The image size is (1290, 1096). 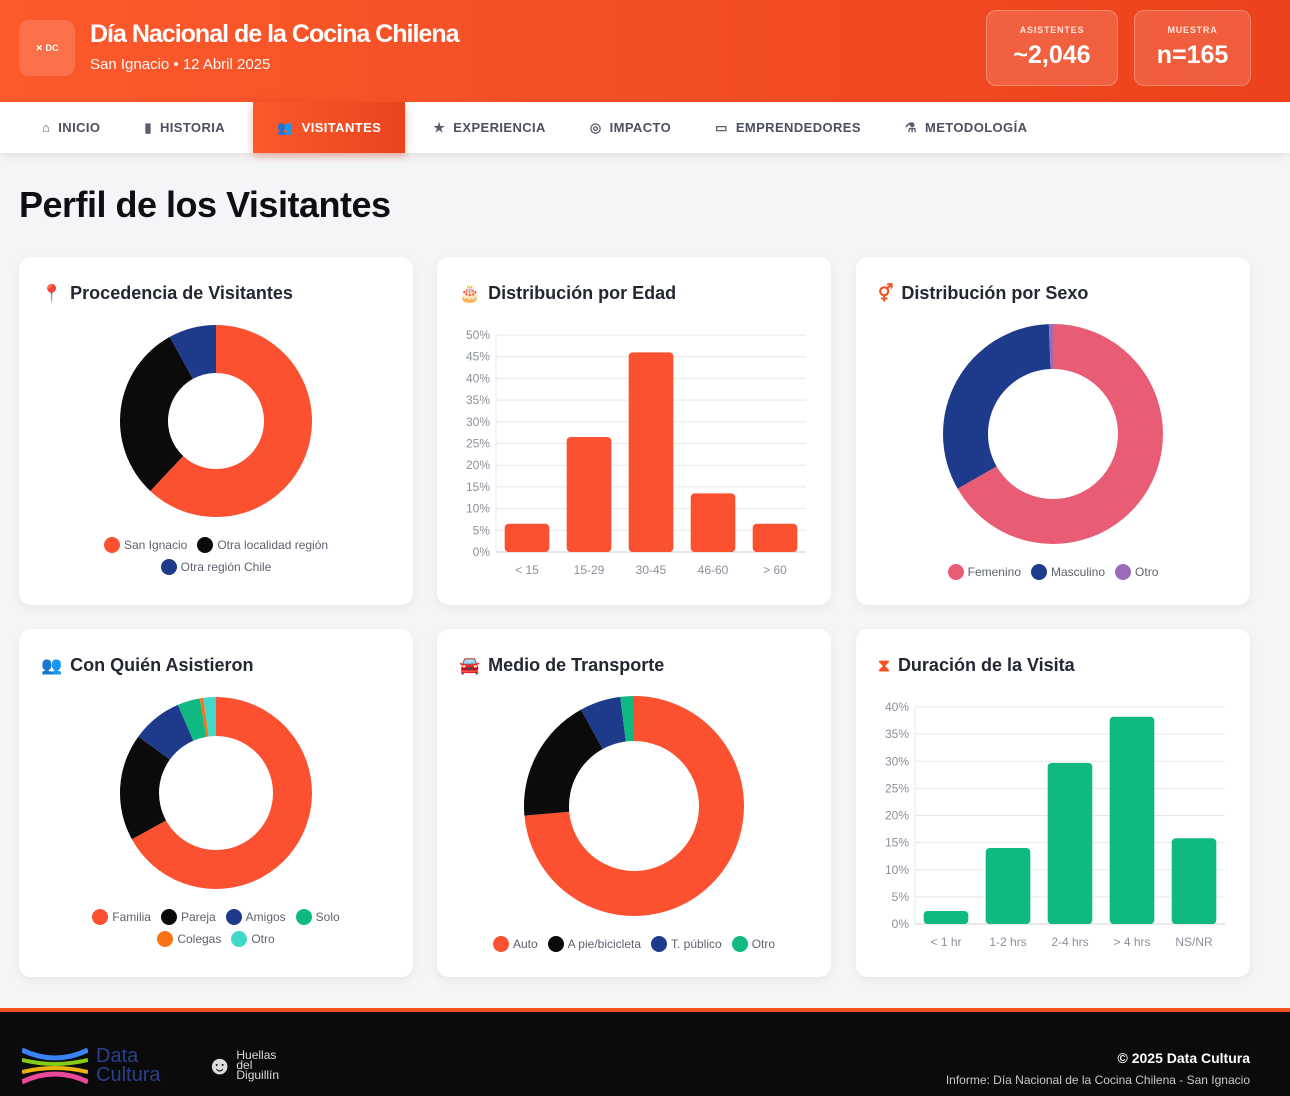 What do you see at coordinates (604, 944) in the screenshot?
I see `legend-label: A pie/bicicleta` at bounding box center [604, 944].